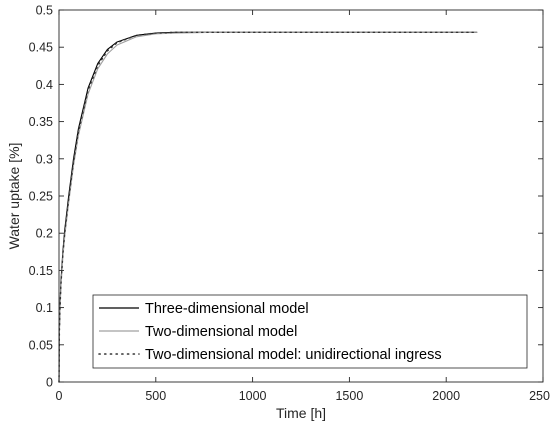 Image resolution: width=550 pixels, height=430 pixels. I want to click on y-tick-label: 0.25, so click(41, 197).